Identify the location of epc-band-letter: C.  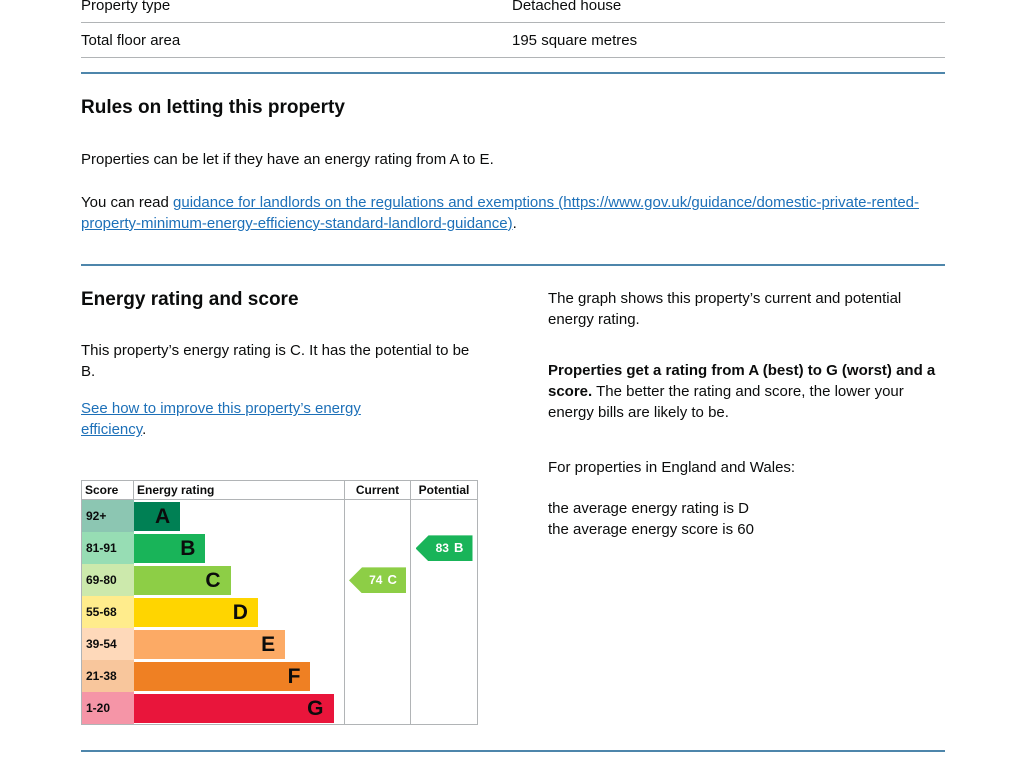
(213, 580).